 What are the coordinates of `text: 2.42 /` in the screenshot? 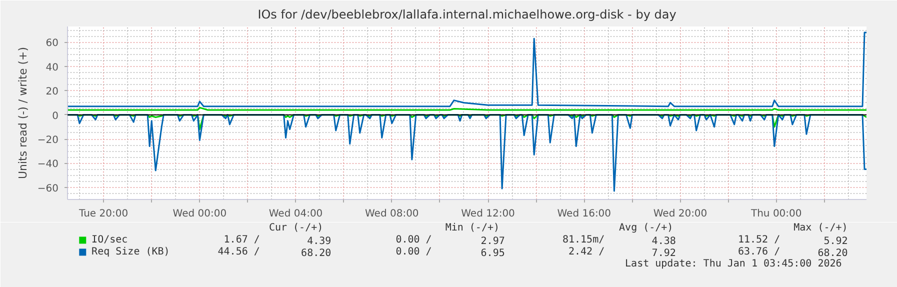 It's located at (586, 252).